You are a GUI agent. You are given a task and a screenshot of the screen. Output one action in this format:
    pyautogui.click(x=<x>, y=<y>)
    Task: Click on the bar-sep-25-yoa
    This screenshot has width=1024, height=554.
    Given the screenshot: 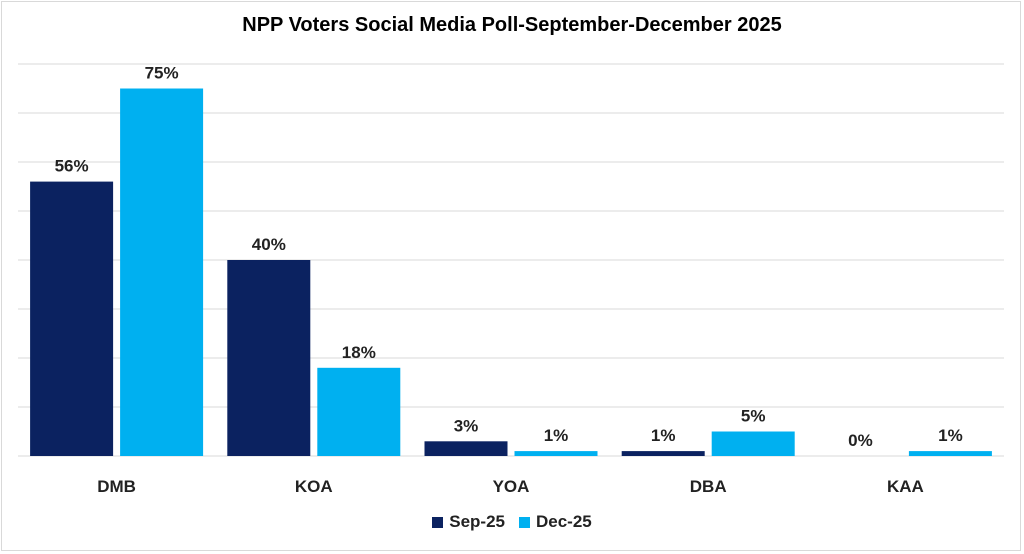 What is the action you would take?
    pyautogui.click(x=466, y=448)
    